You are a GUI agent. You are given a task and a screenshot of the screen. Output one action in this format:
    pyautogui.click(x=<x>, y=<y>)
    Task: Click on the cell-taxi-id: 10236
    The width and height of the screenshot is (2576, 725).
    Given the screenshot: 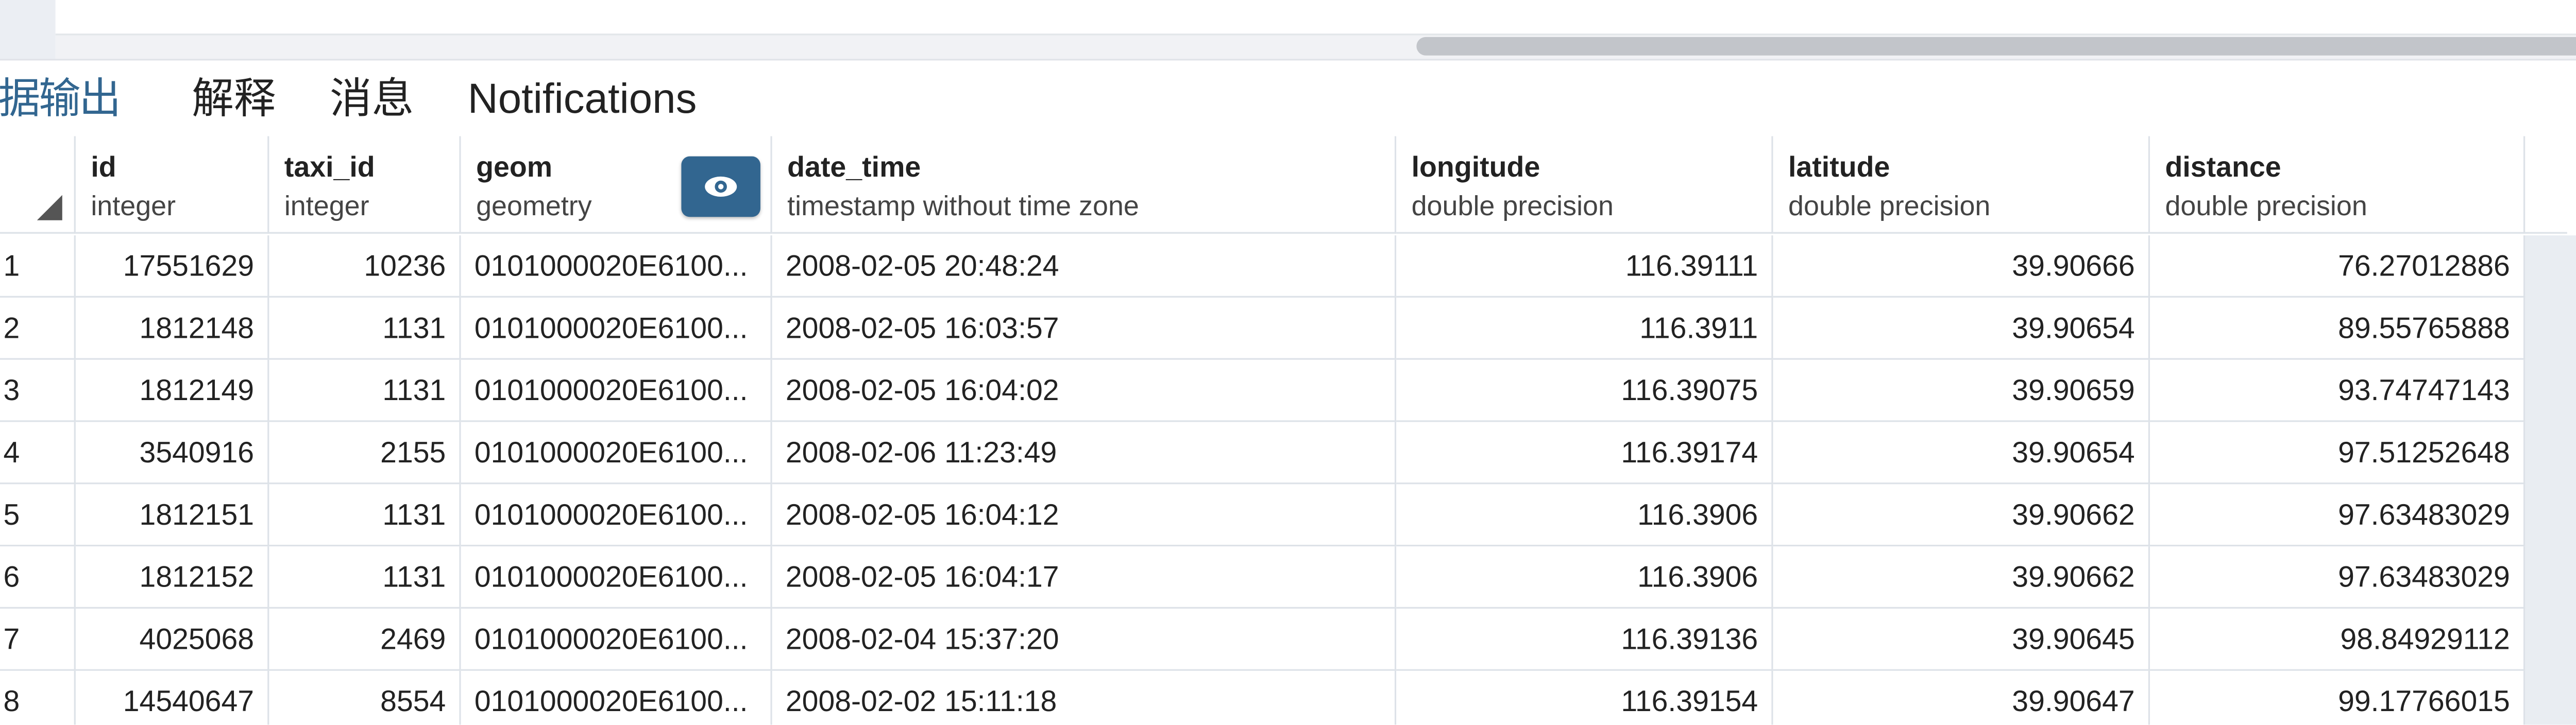 What is the action you would take?
    pyautogui.click(x=365, y=266)
    